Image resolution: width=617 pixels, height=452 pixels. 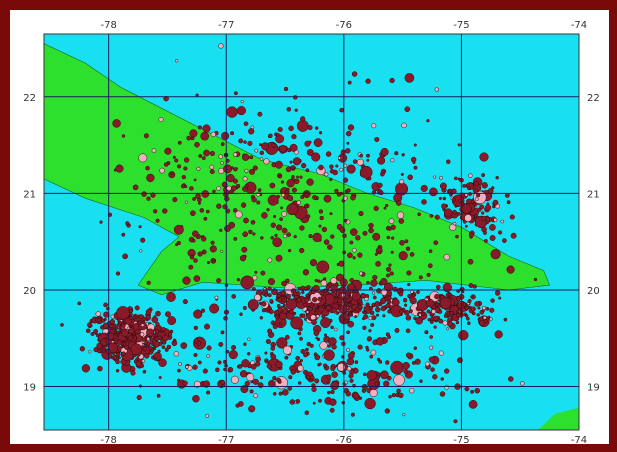 What do you see at coordinates (226, 439) in the screenshot?
I see `longitude-tick-label: -77` at bounding box center [226, 439].